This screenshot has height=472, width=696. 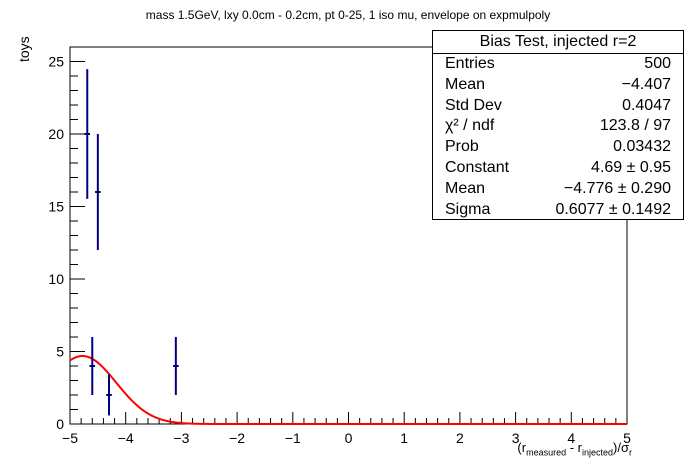 What do you see at coordinates (181, 438) in the screenshot?
I see `x-tick-label: −3` at bounding box center [181, 438].